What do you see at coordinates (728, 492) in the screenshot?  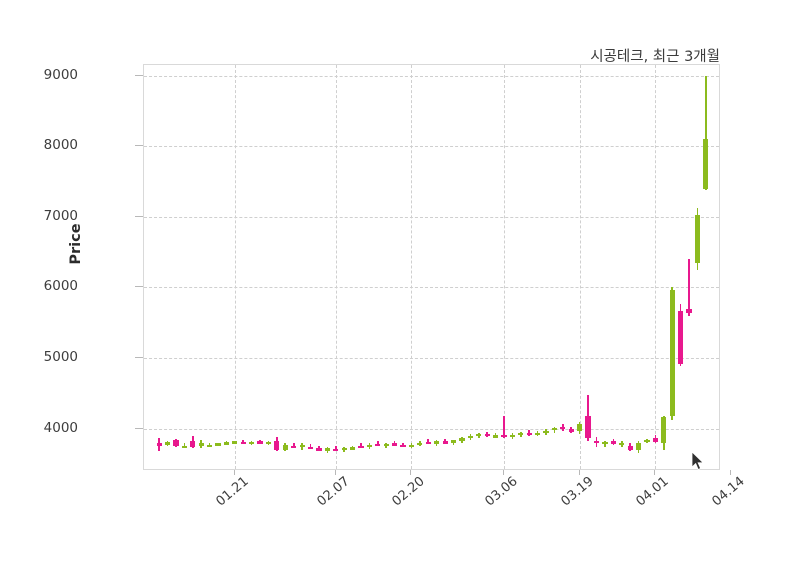 I see `x-axis-tick-label: 04.14` at bounding box center [728, 492].